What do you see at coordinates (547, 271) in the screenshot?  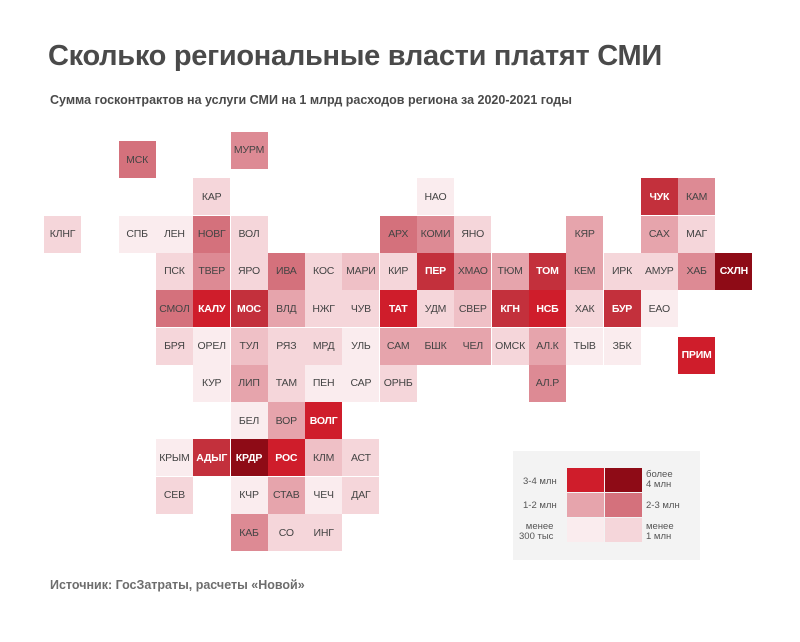 I see `region-tile-27: ТОМ` at bounding box center [547, 271].